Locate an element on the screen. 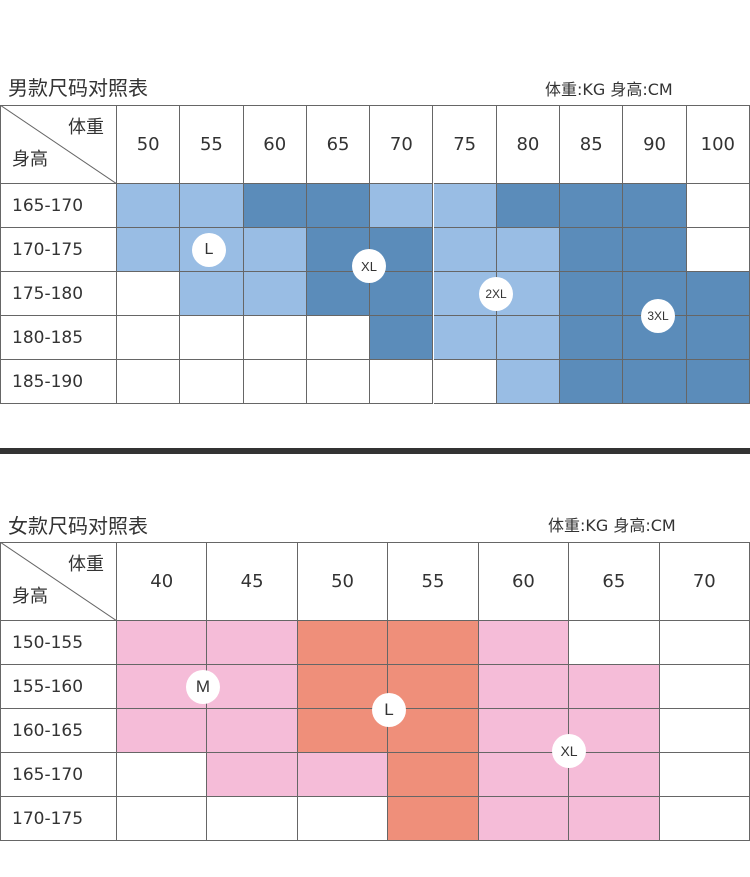 This screenshot has width=750, height=877. men-height-label: 180-185 is located at coordinates (58, 338).